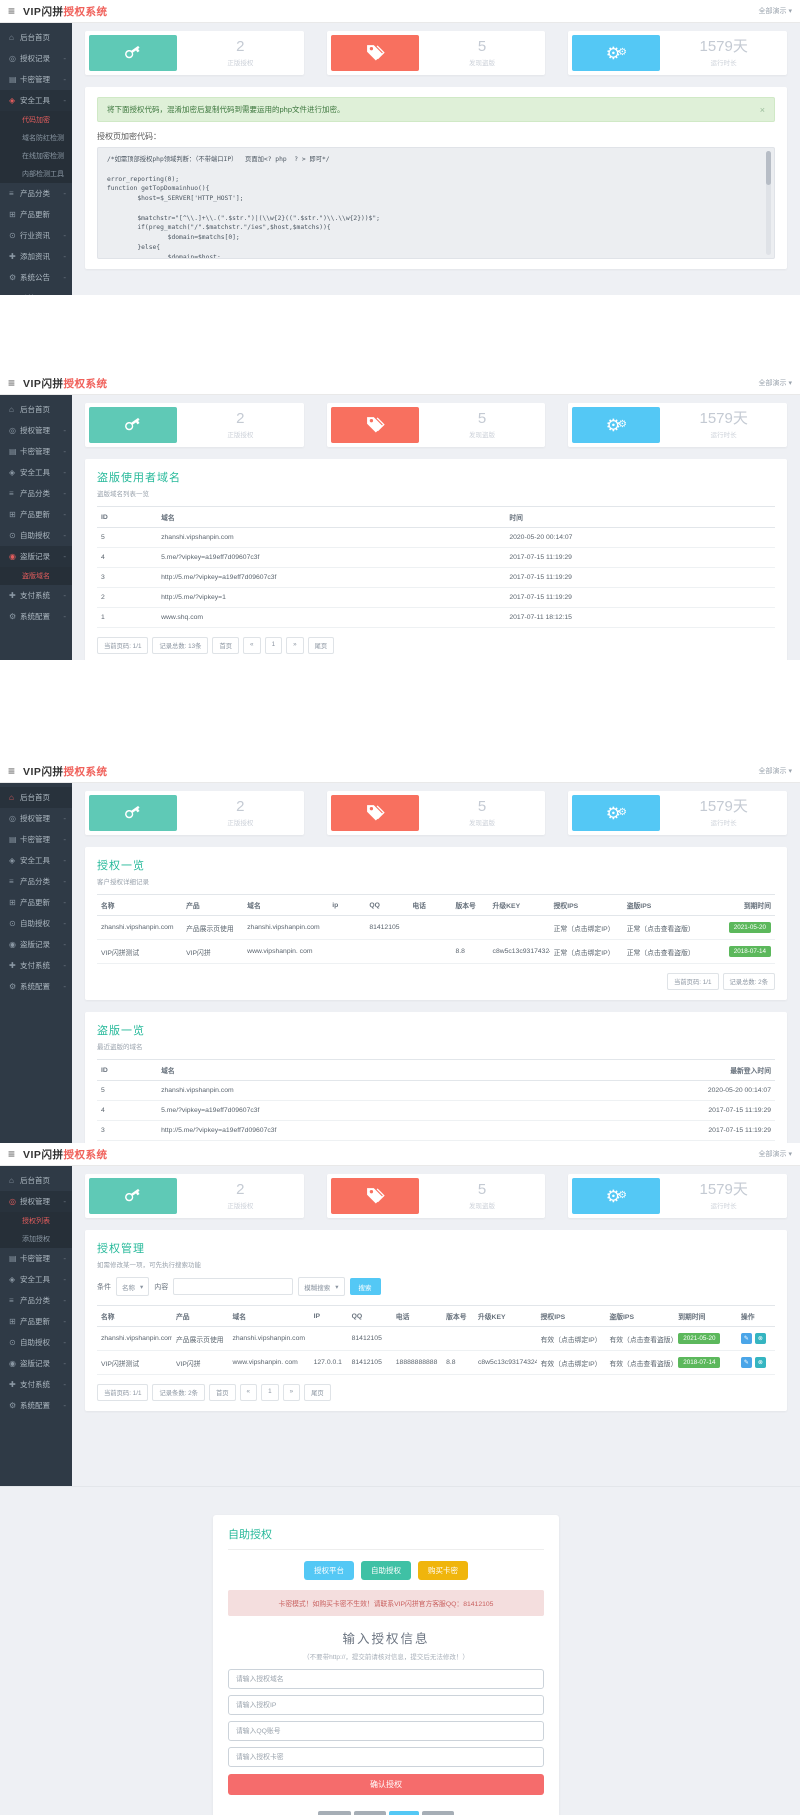  What do you see at coordinates (437, 1813) in the screenshot?
I see `auth-footer-button-反馈: ✎反馈` at bounding box center [437, 1813].